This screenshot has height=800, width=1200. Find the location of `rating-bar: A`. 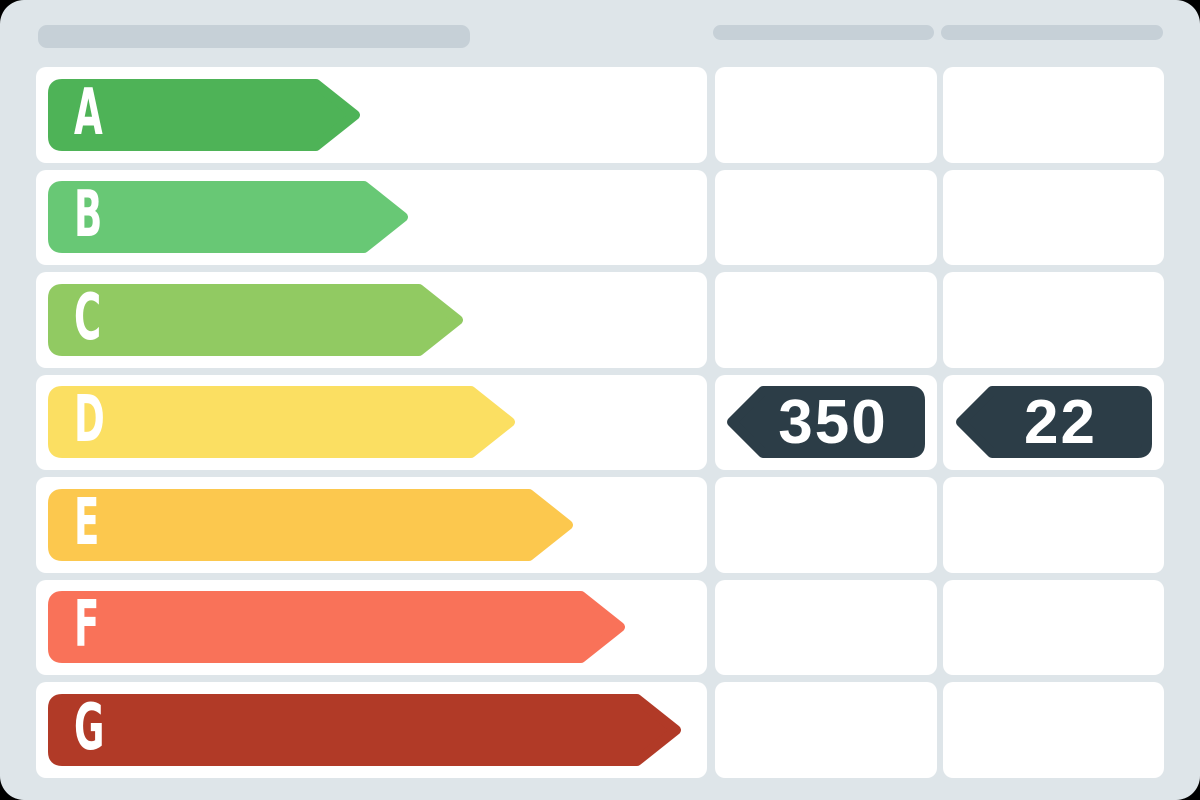

rating-bar: A is located at coordinates (204, 113).